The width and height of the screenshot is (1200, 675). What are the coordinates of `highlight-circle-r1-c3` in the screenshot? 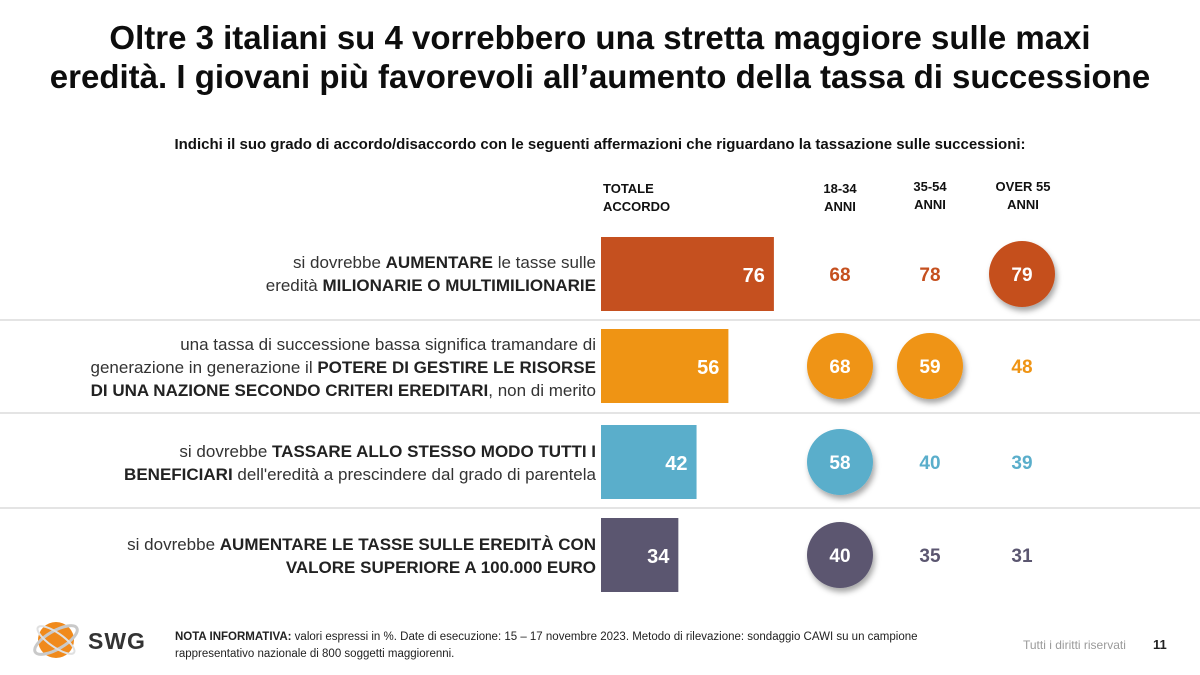 It's located at (1022, 274).